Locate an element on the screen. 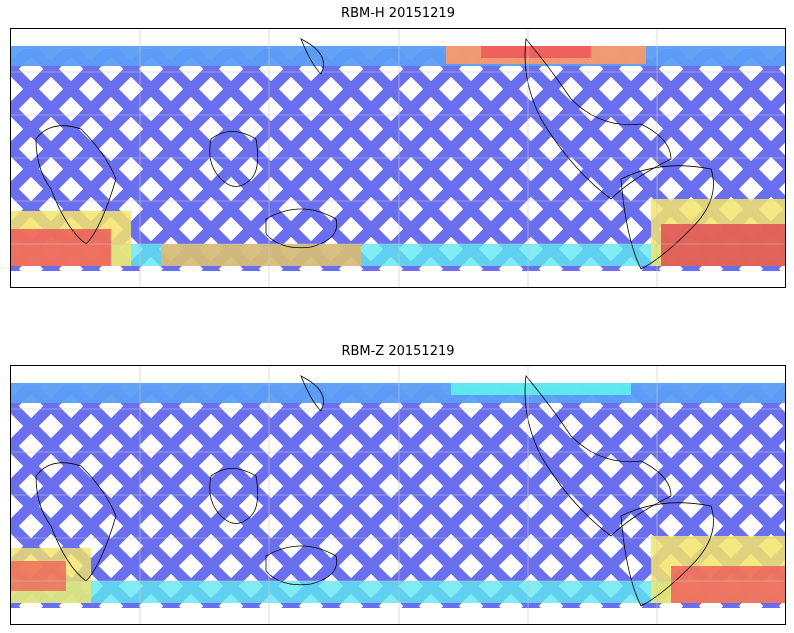 The height and width of the screenshot is (633, 794). map-title-rbm-z: RBM-Z 20151219 is located at coordinates (398, 351).